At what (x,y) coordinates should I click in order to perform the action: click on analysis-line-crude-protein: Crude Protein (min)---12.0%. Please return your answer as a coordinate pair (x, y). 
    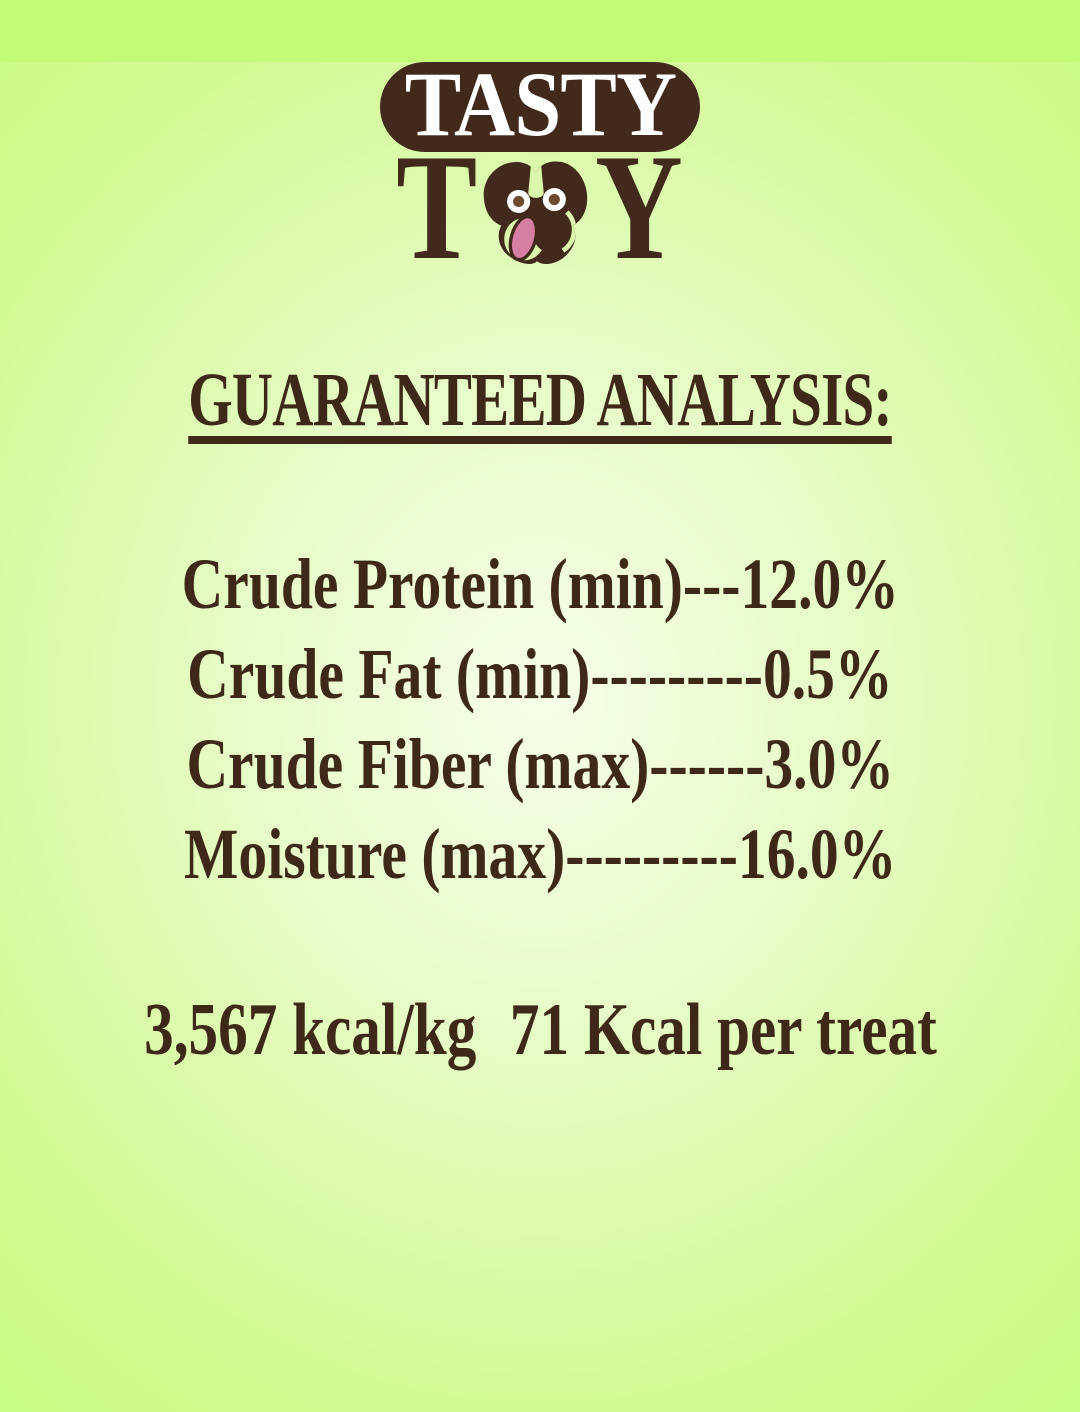
    Looking at the image, I should click on (540, 584).